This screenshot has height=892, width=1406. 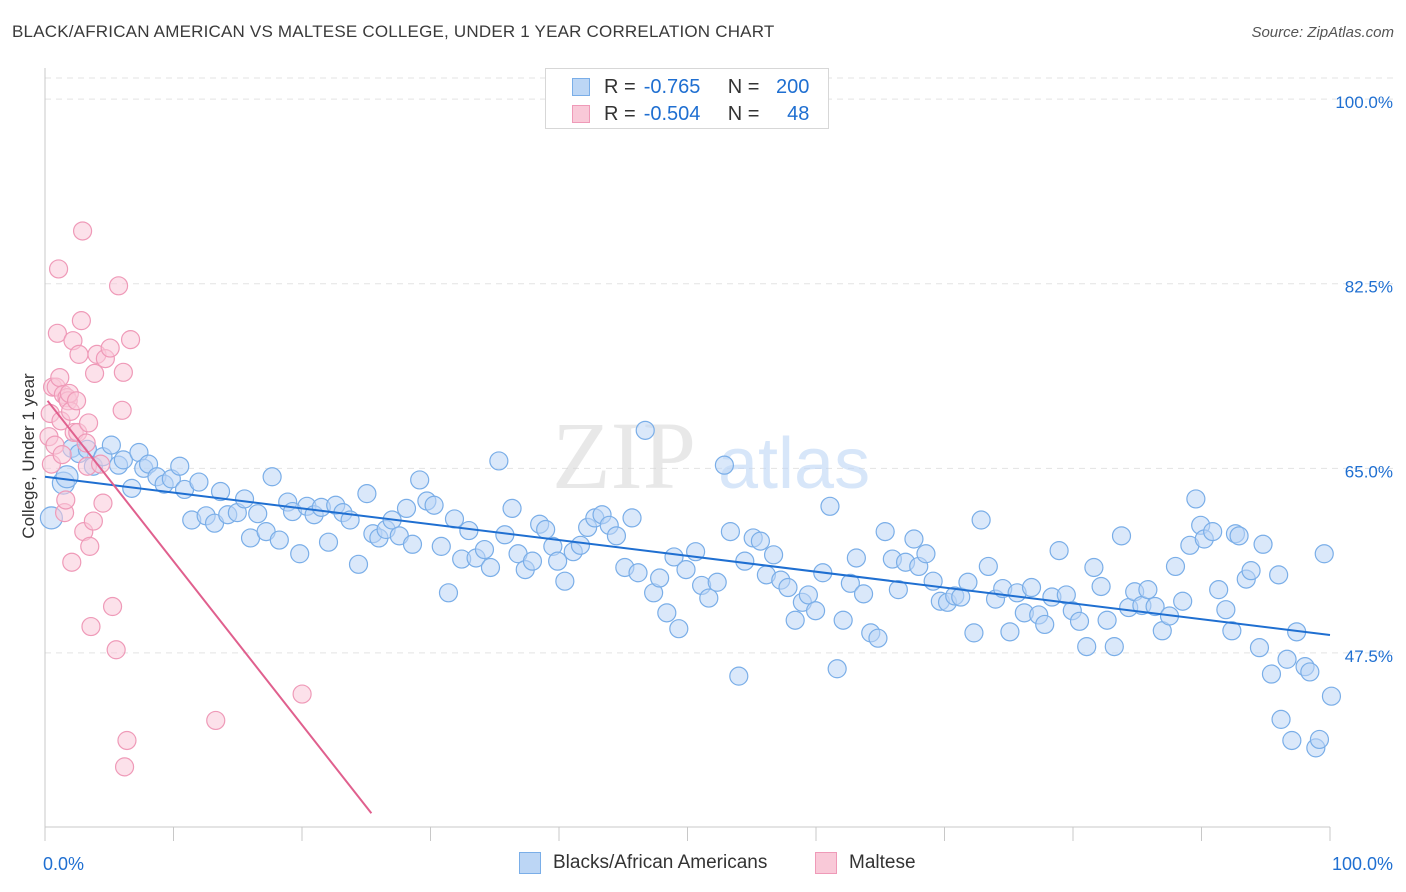 I want to click on y-tick-label: 82.5%, so click(x=1369, y=287).